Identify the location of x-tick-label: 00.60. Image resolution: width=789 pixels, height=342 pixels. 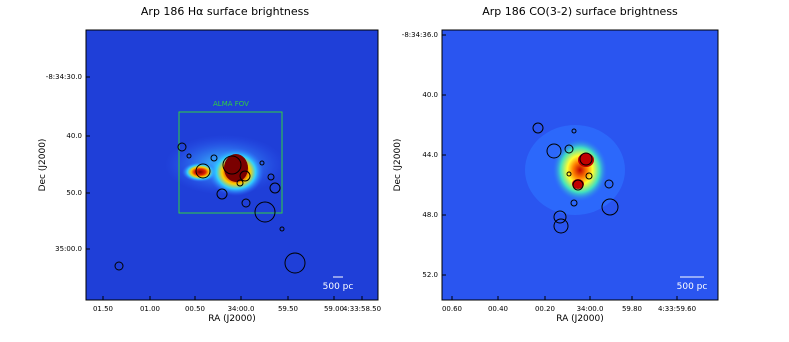
(452, 309).